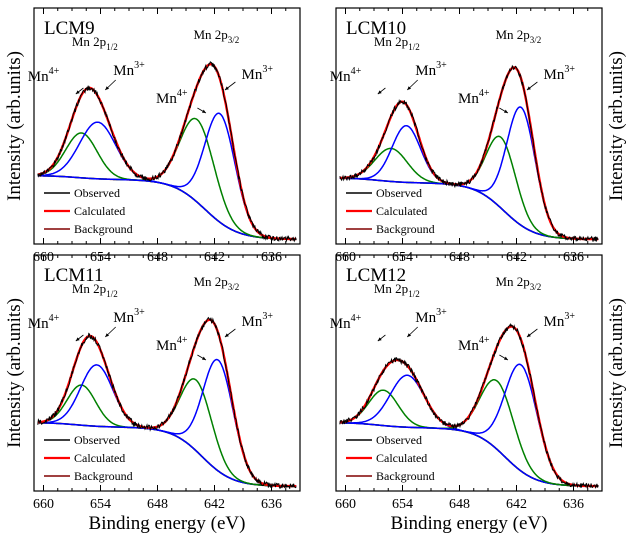 The height and width of the screenshot is (537, 633). I want to click on panel-title: LCM10, so click(376, 28).